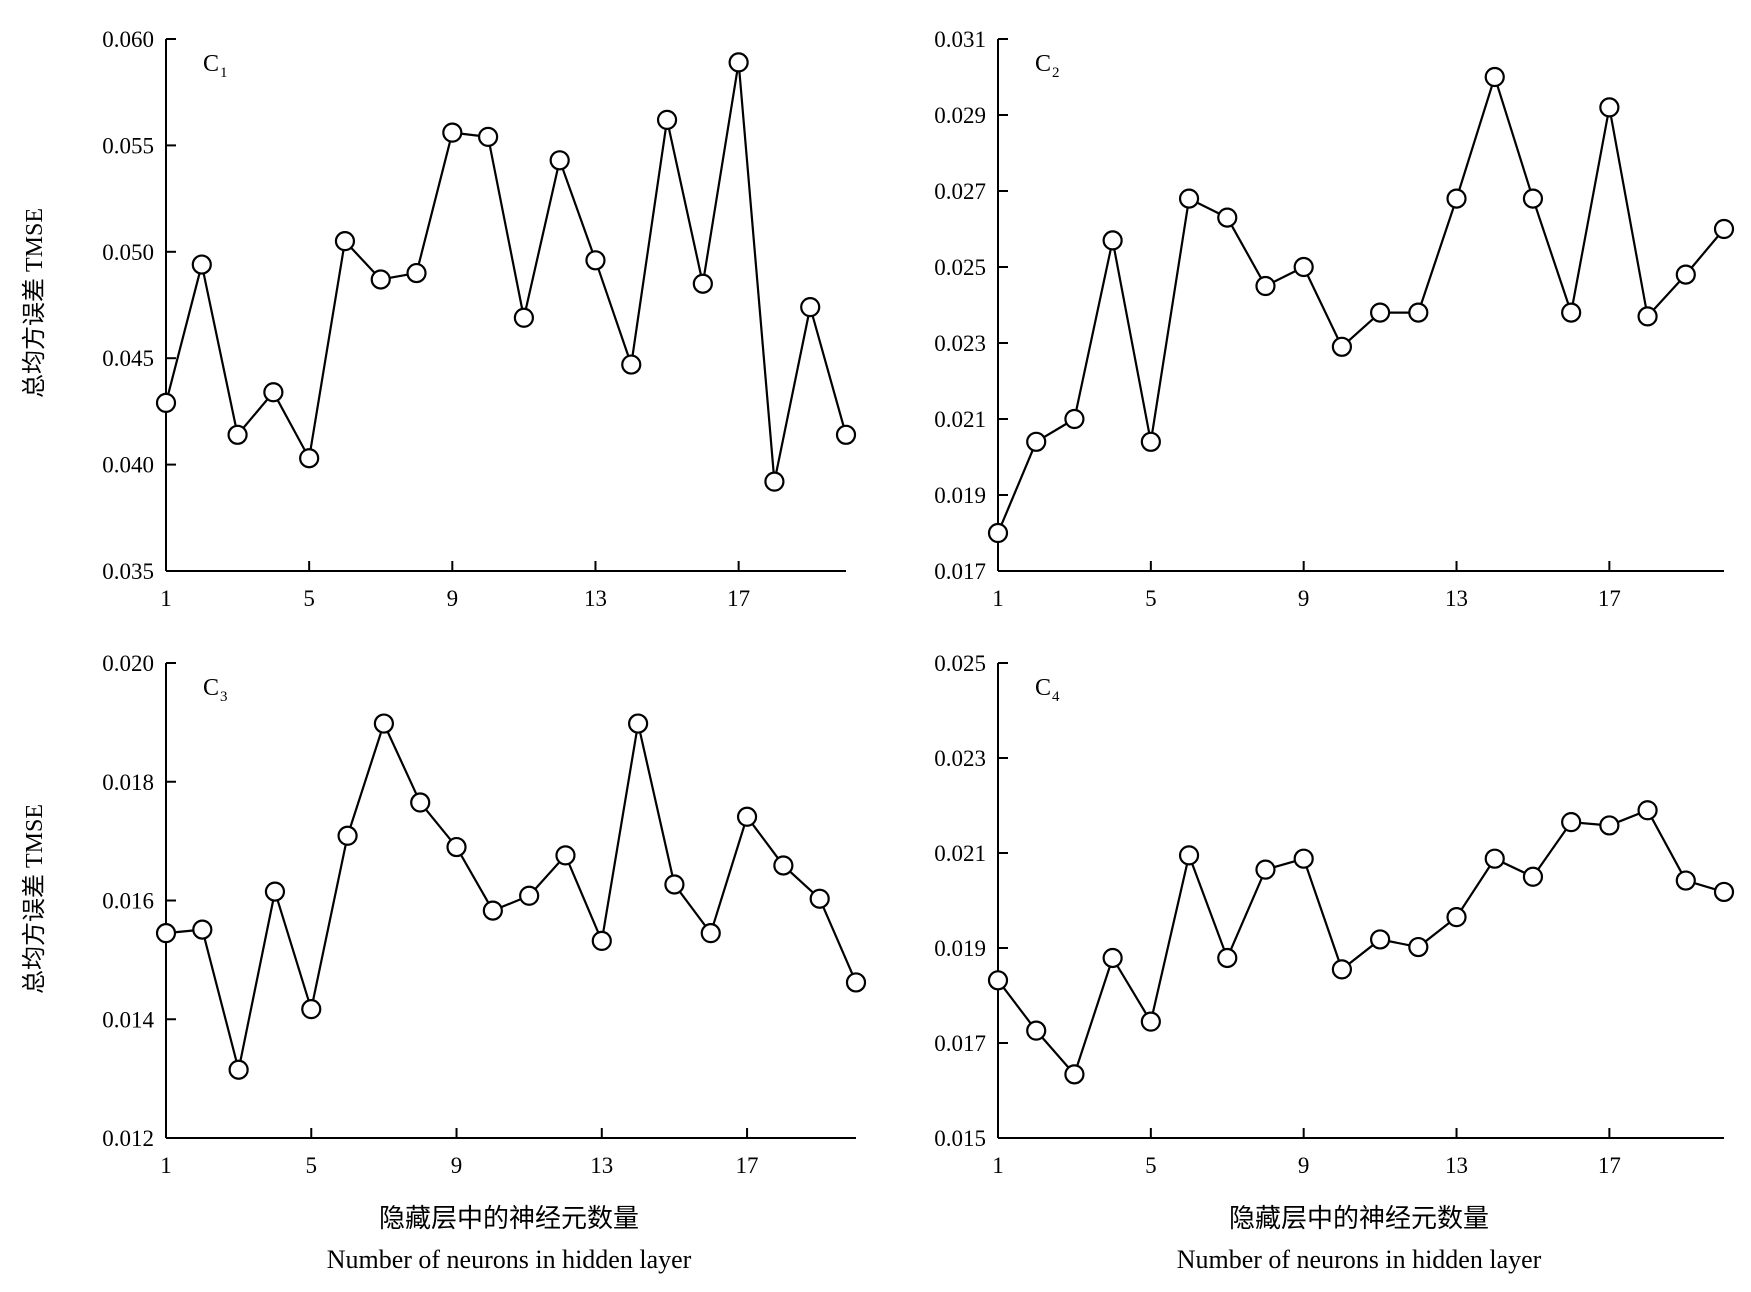  Describe the element at coordinates (960, 948) in the screenshot. I see `y-tick-label-c4: 0.019` at that location.